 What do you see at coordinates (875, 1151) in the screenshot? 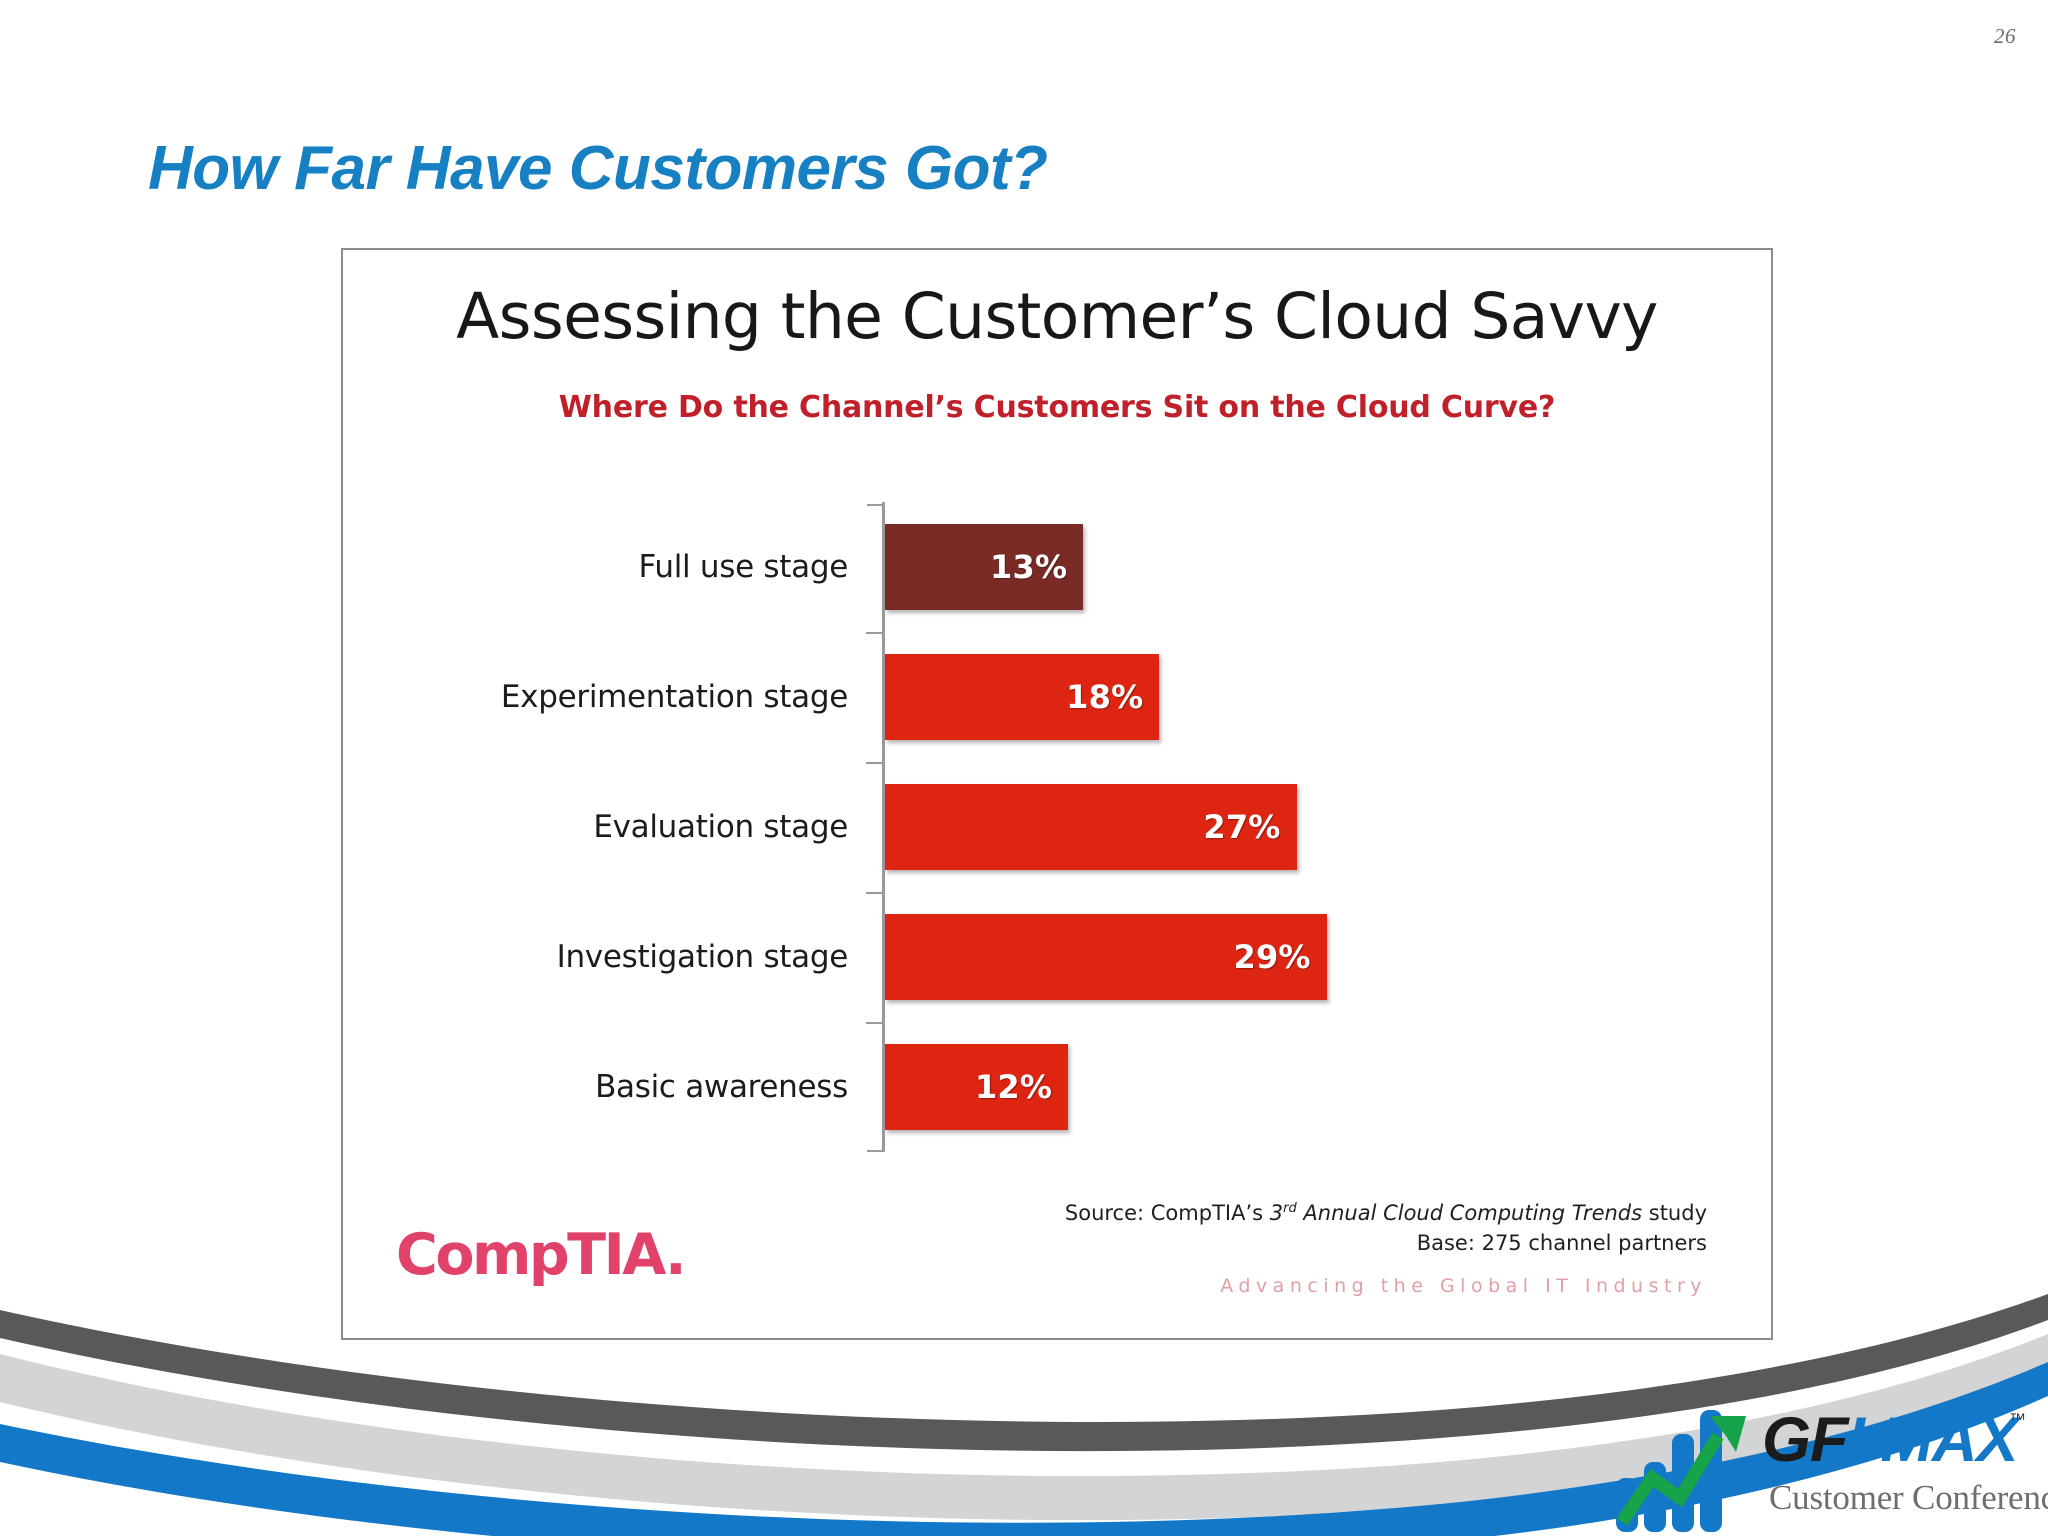
I see `axis-tick-bottom` at bounding box center [875, 1151].